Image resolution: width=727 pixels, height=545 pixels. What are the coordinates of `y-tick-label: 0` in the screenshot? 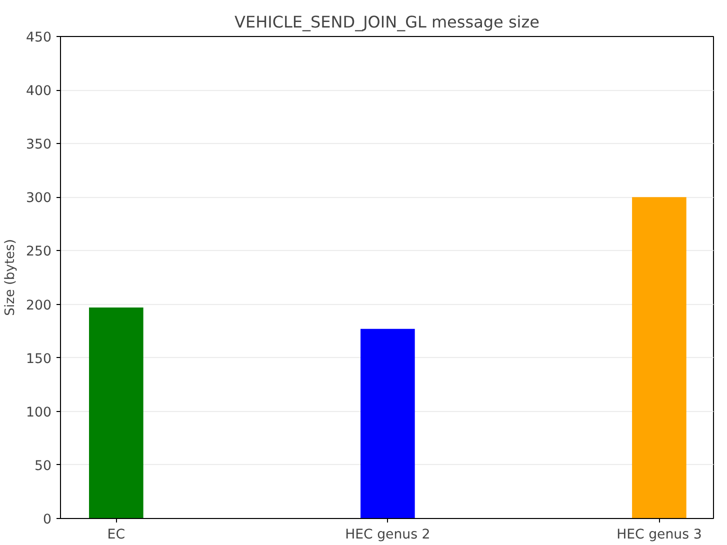 It's located at (47, 520).